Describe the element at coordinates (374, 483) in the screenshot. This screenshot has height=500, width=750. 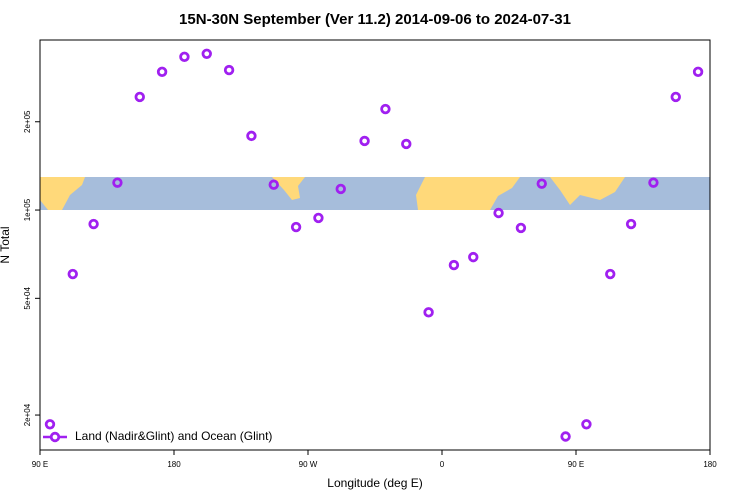
I see `x-axis-label: Longitude (deg E)` at that location.